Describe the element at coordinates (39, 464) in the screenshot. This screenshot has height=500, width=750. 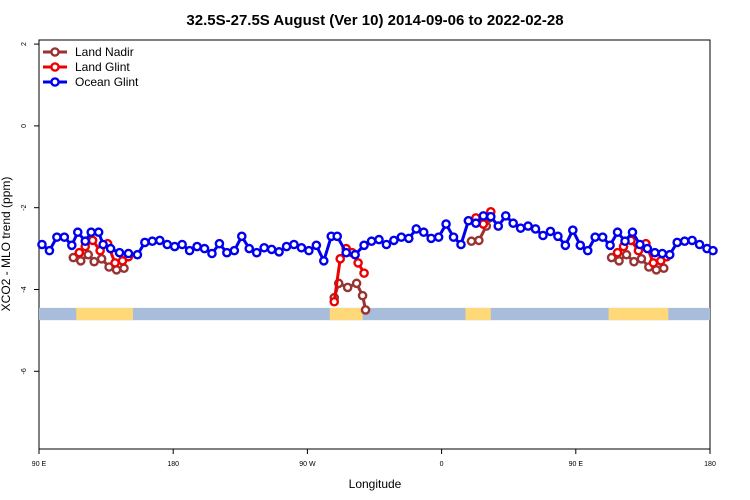
I see `x-tick-label: 90 E` at that location.